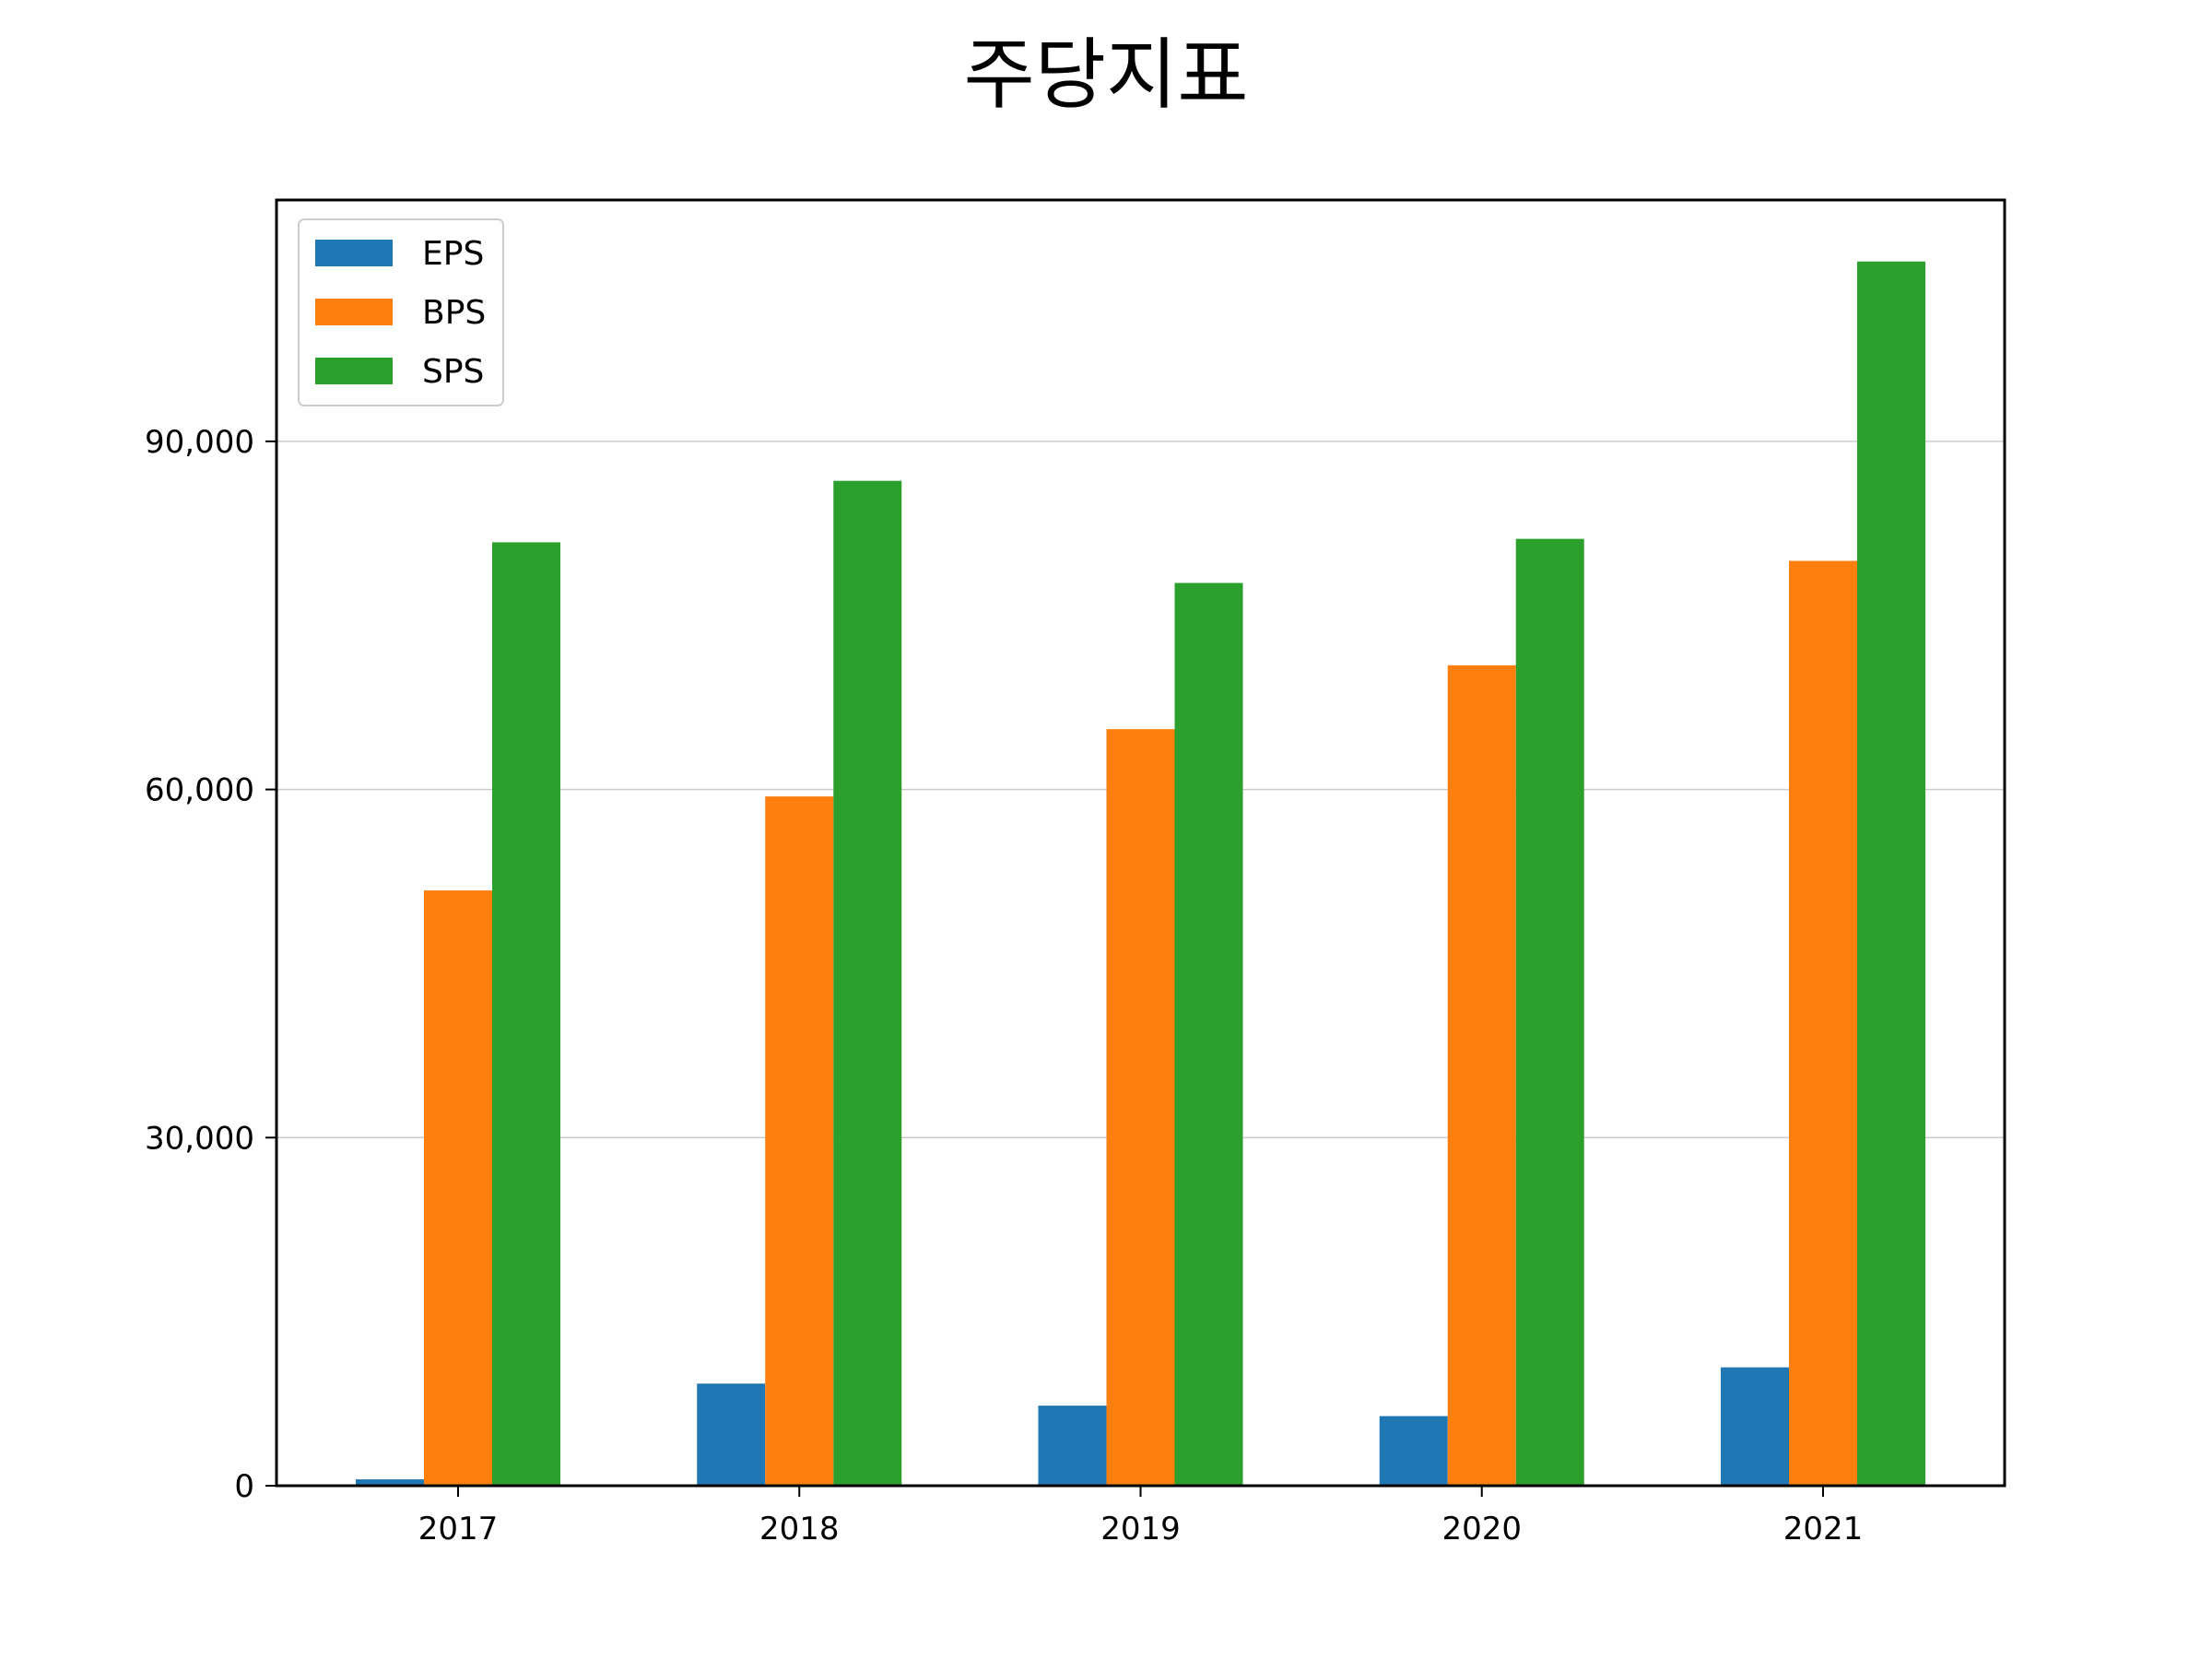 This screenshot has height=1659, width=2212. What do you see at coordinates (1140, 1529) in the screenshot?
I see `x-tick-label: 2019` at bounding box center [1140, 1529].